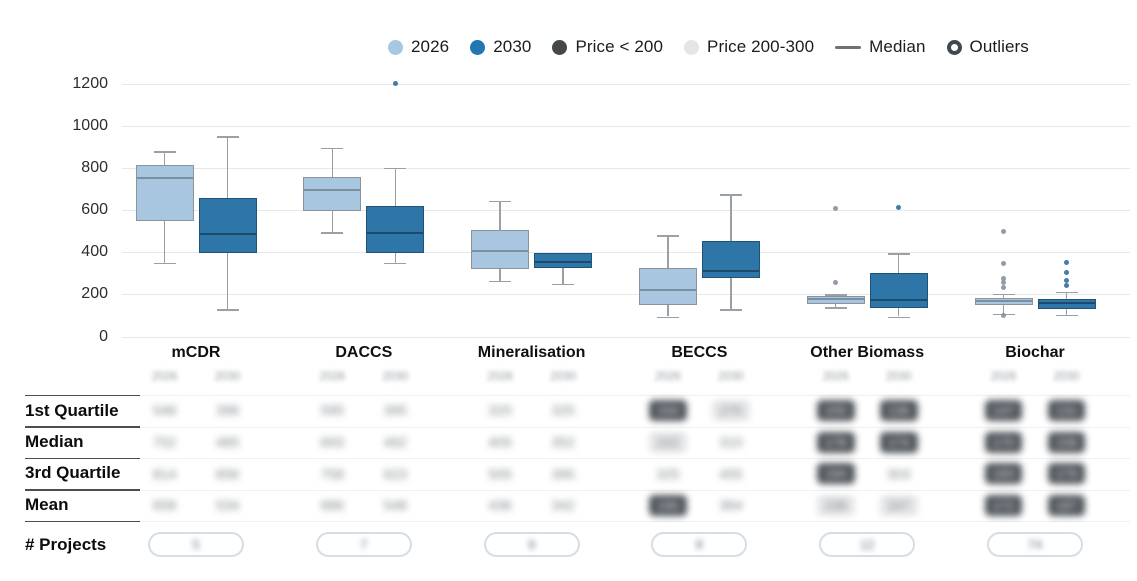  What do you see at coordinates (66, 544) in the screenshot?
I see `row-label-projects: # Projects` at bounding box center [66, 544].